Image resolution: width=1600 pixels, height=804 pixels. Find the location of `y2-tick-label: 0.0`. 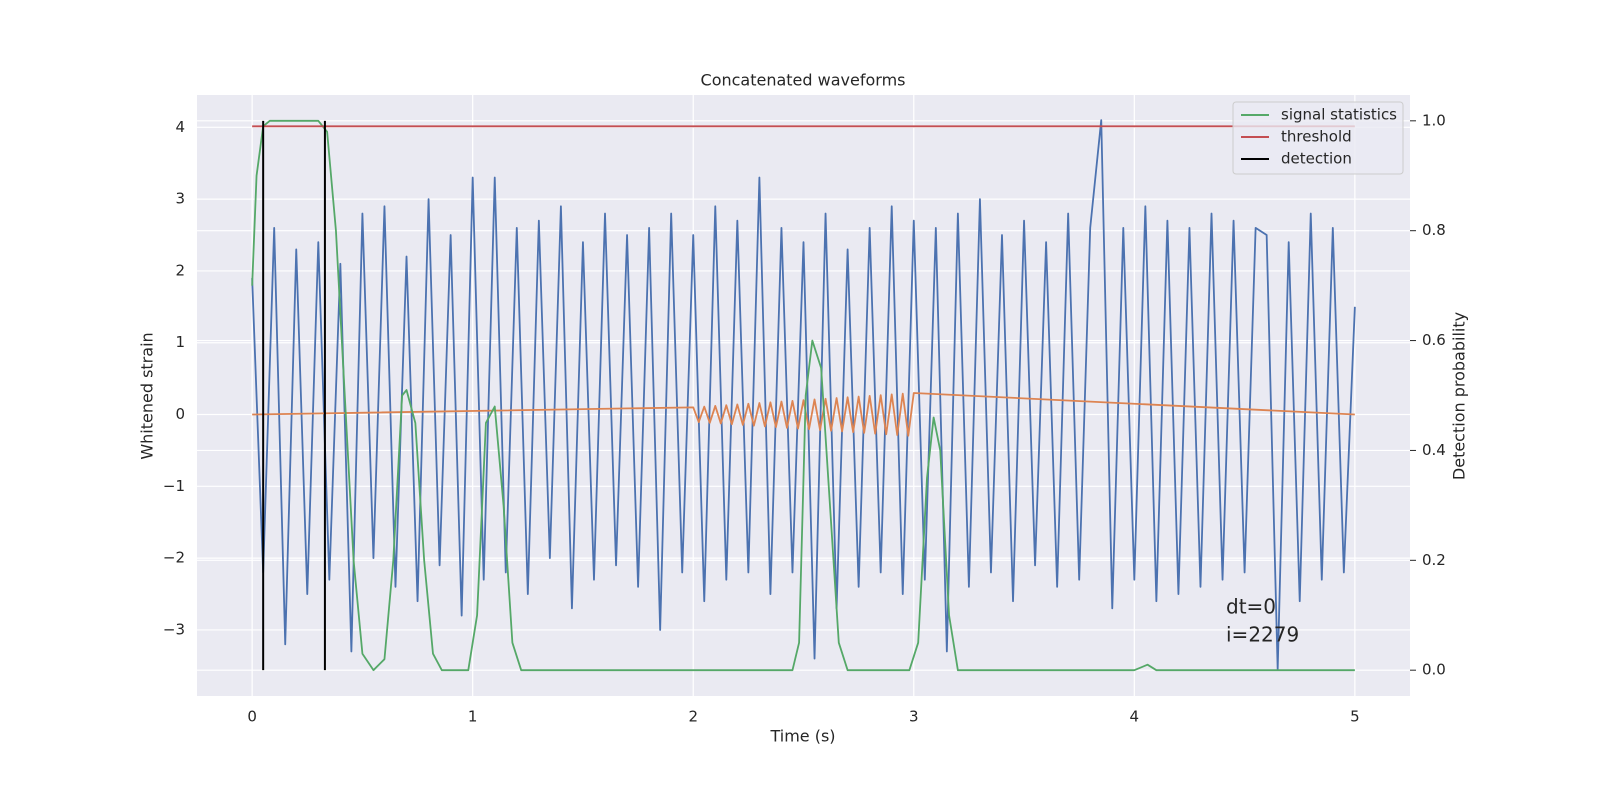

y2-tick-label: 0.0 is located at coordinates (1434, 670).